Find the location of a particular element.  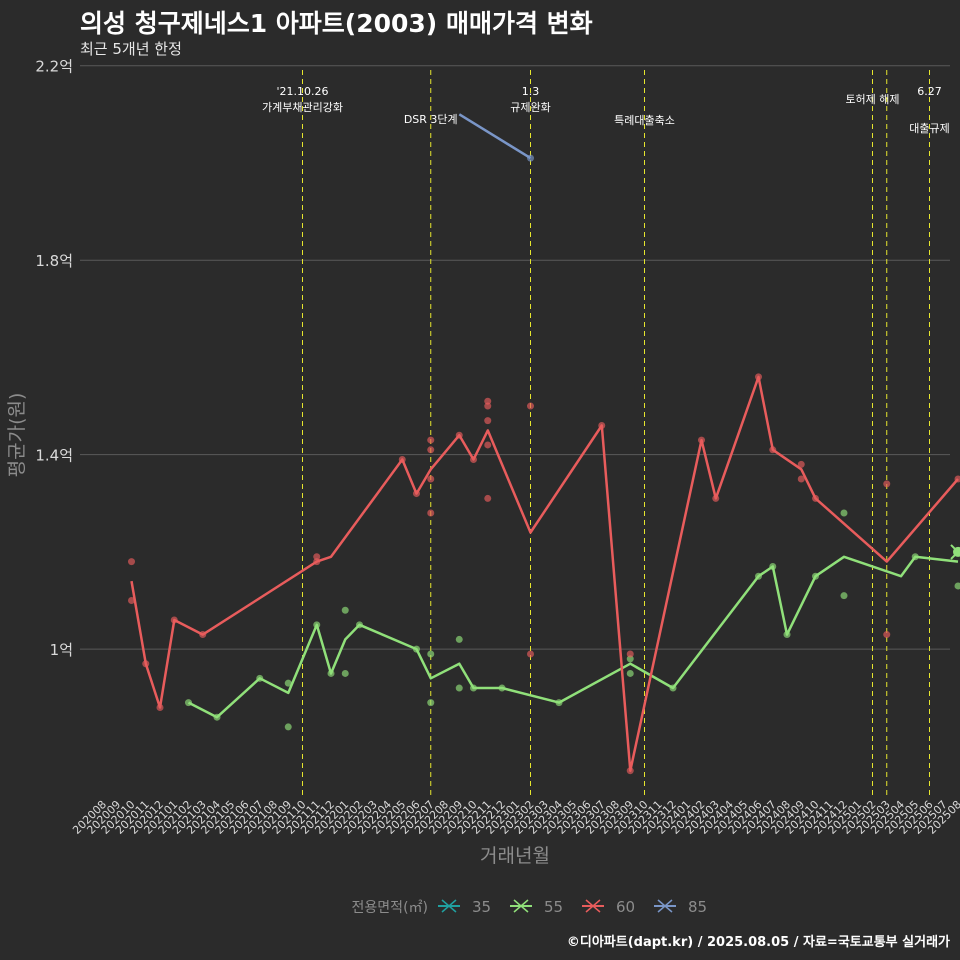

x-tick-label: 202010 is located at coordinates (118, 817).